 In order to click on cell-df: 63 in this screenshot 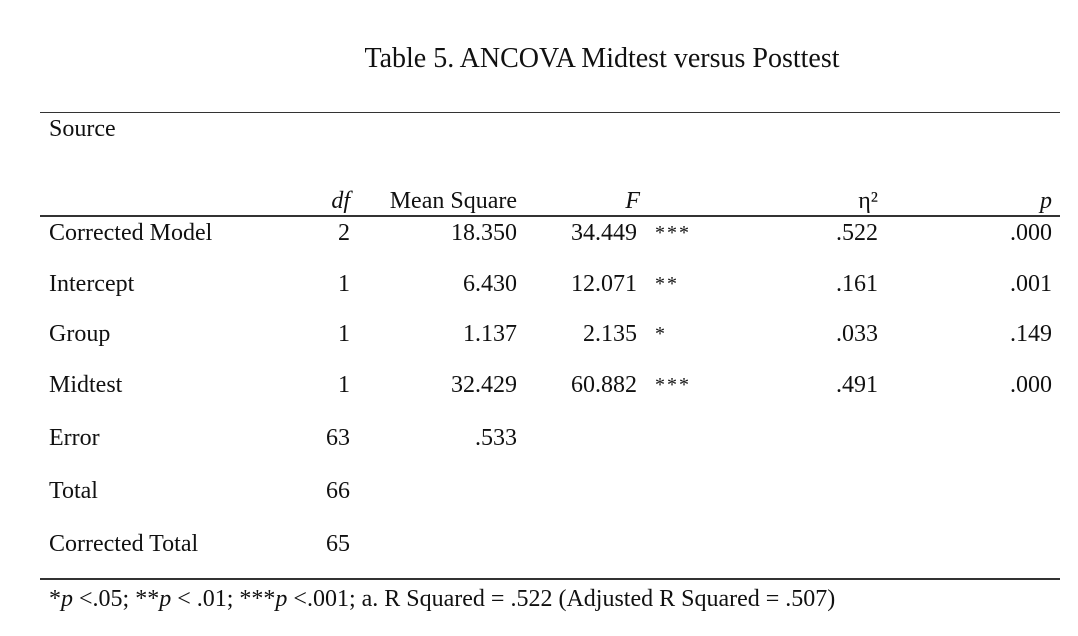, I will do `click(338, 438)`.